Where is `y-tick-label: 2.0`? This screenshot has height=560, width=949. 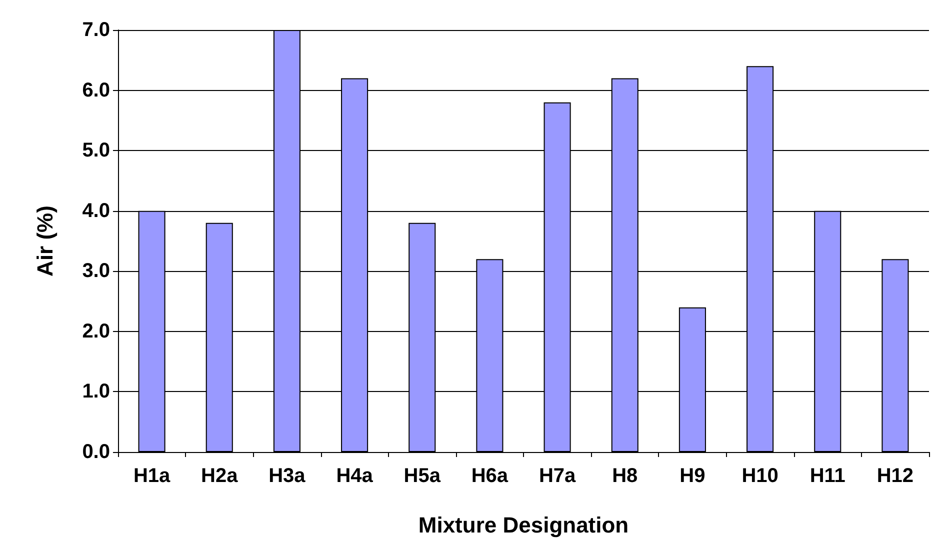 y-tick-label: 2.0 is located at coordinates (96, 331).